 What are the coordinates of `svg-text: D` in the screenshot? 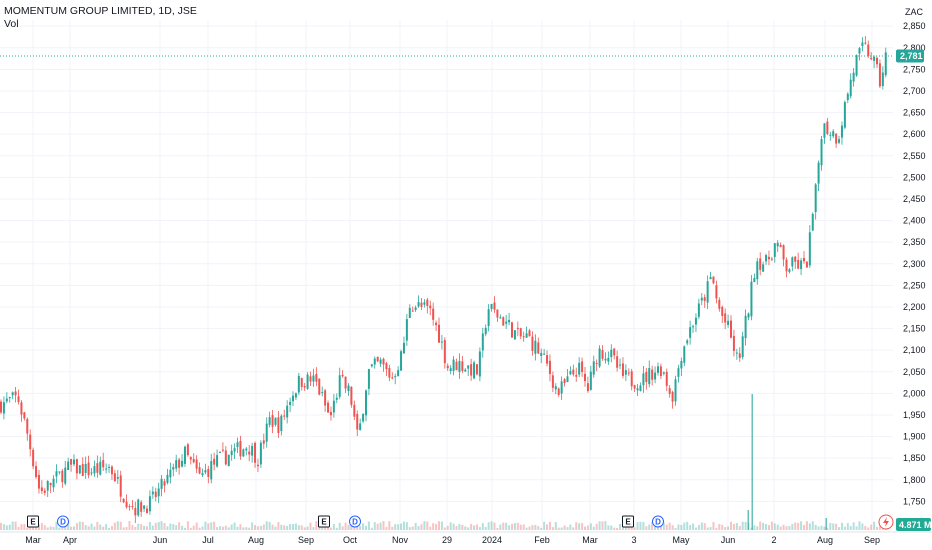 It's located at (355, 522).